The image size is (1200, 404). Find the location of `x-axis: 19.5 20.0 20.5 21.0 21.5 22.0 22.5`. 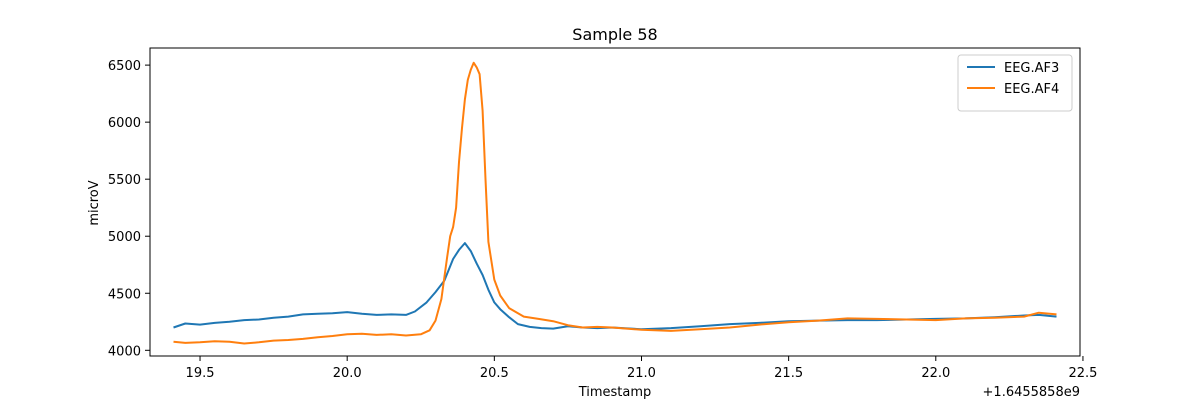

x-axis: 19.5 20.0 20.5 21.0 21.5 22.0 22.5 is located at coordinates (641, 368).